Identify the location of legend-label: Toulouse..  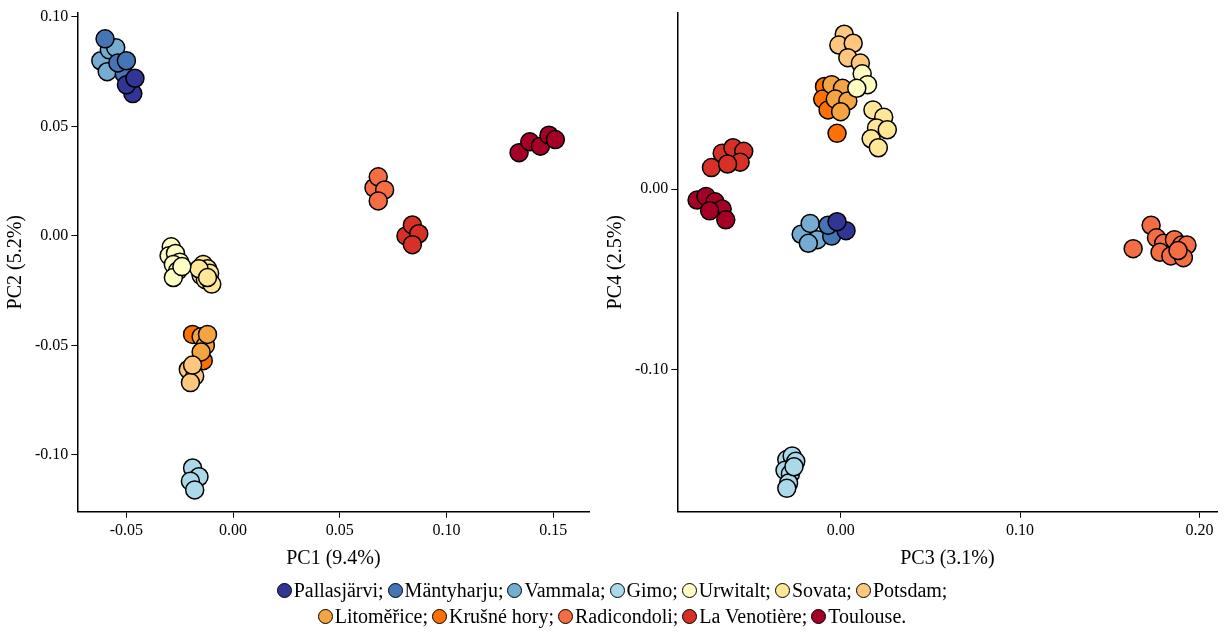
(867, 616).